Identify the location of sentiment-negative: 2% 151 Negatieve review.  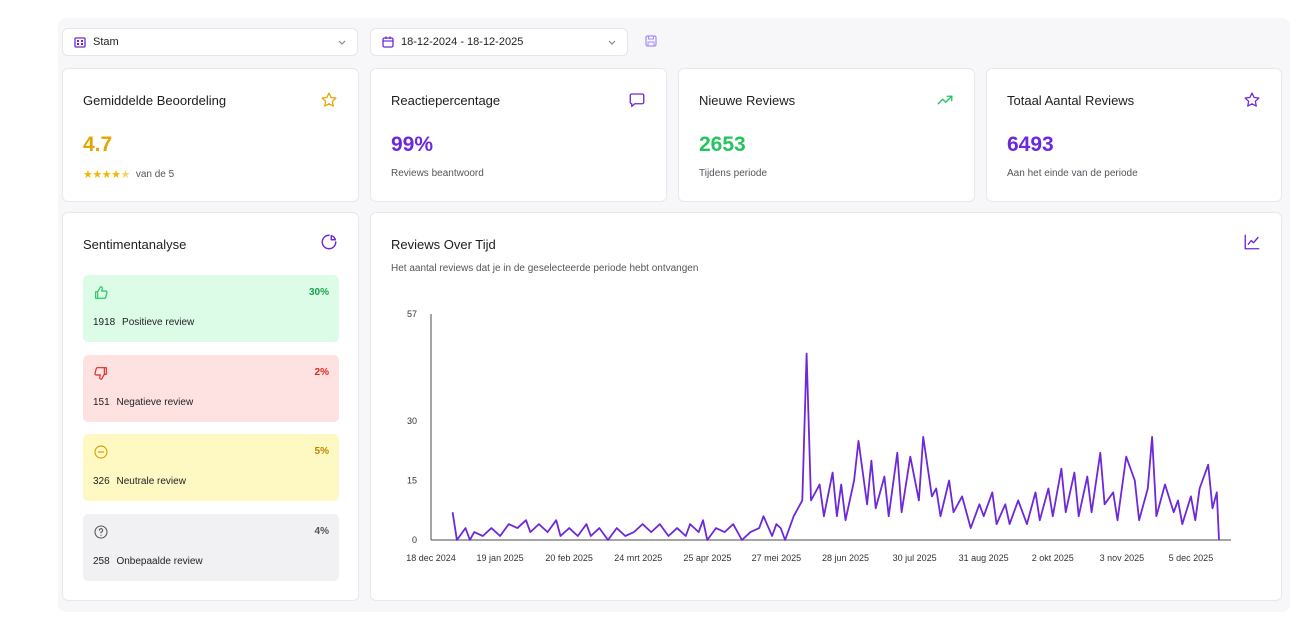
(211, 388).